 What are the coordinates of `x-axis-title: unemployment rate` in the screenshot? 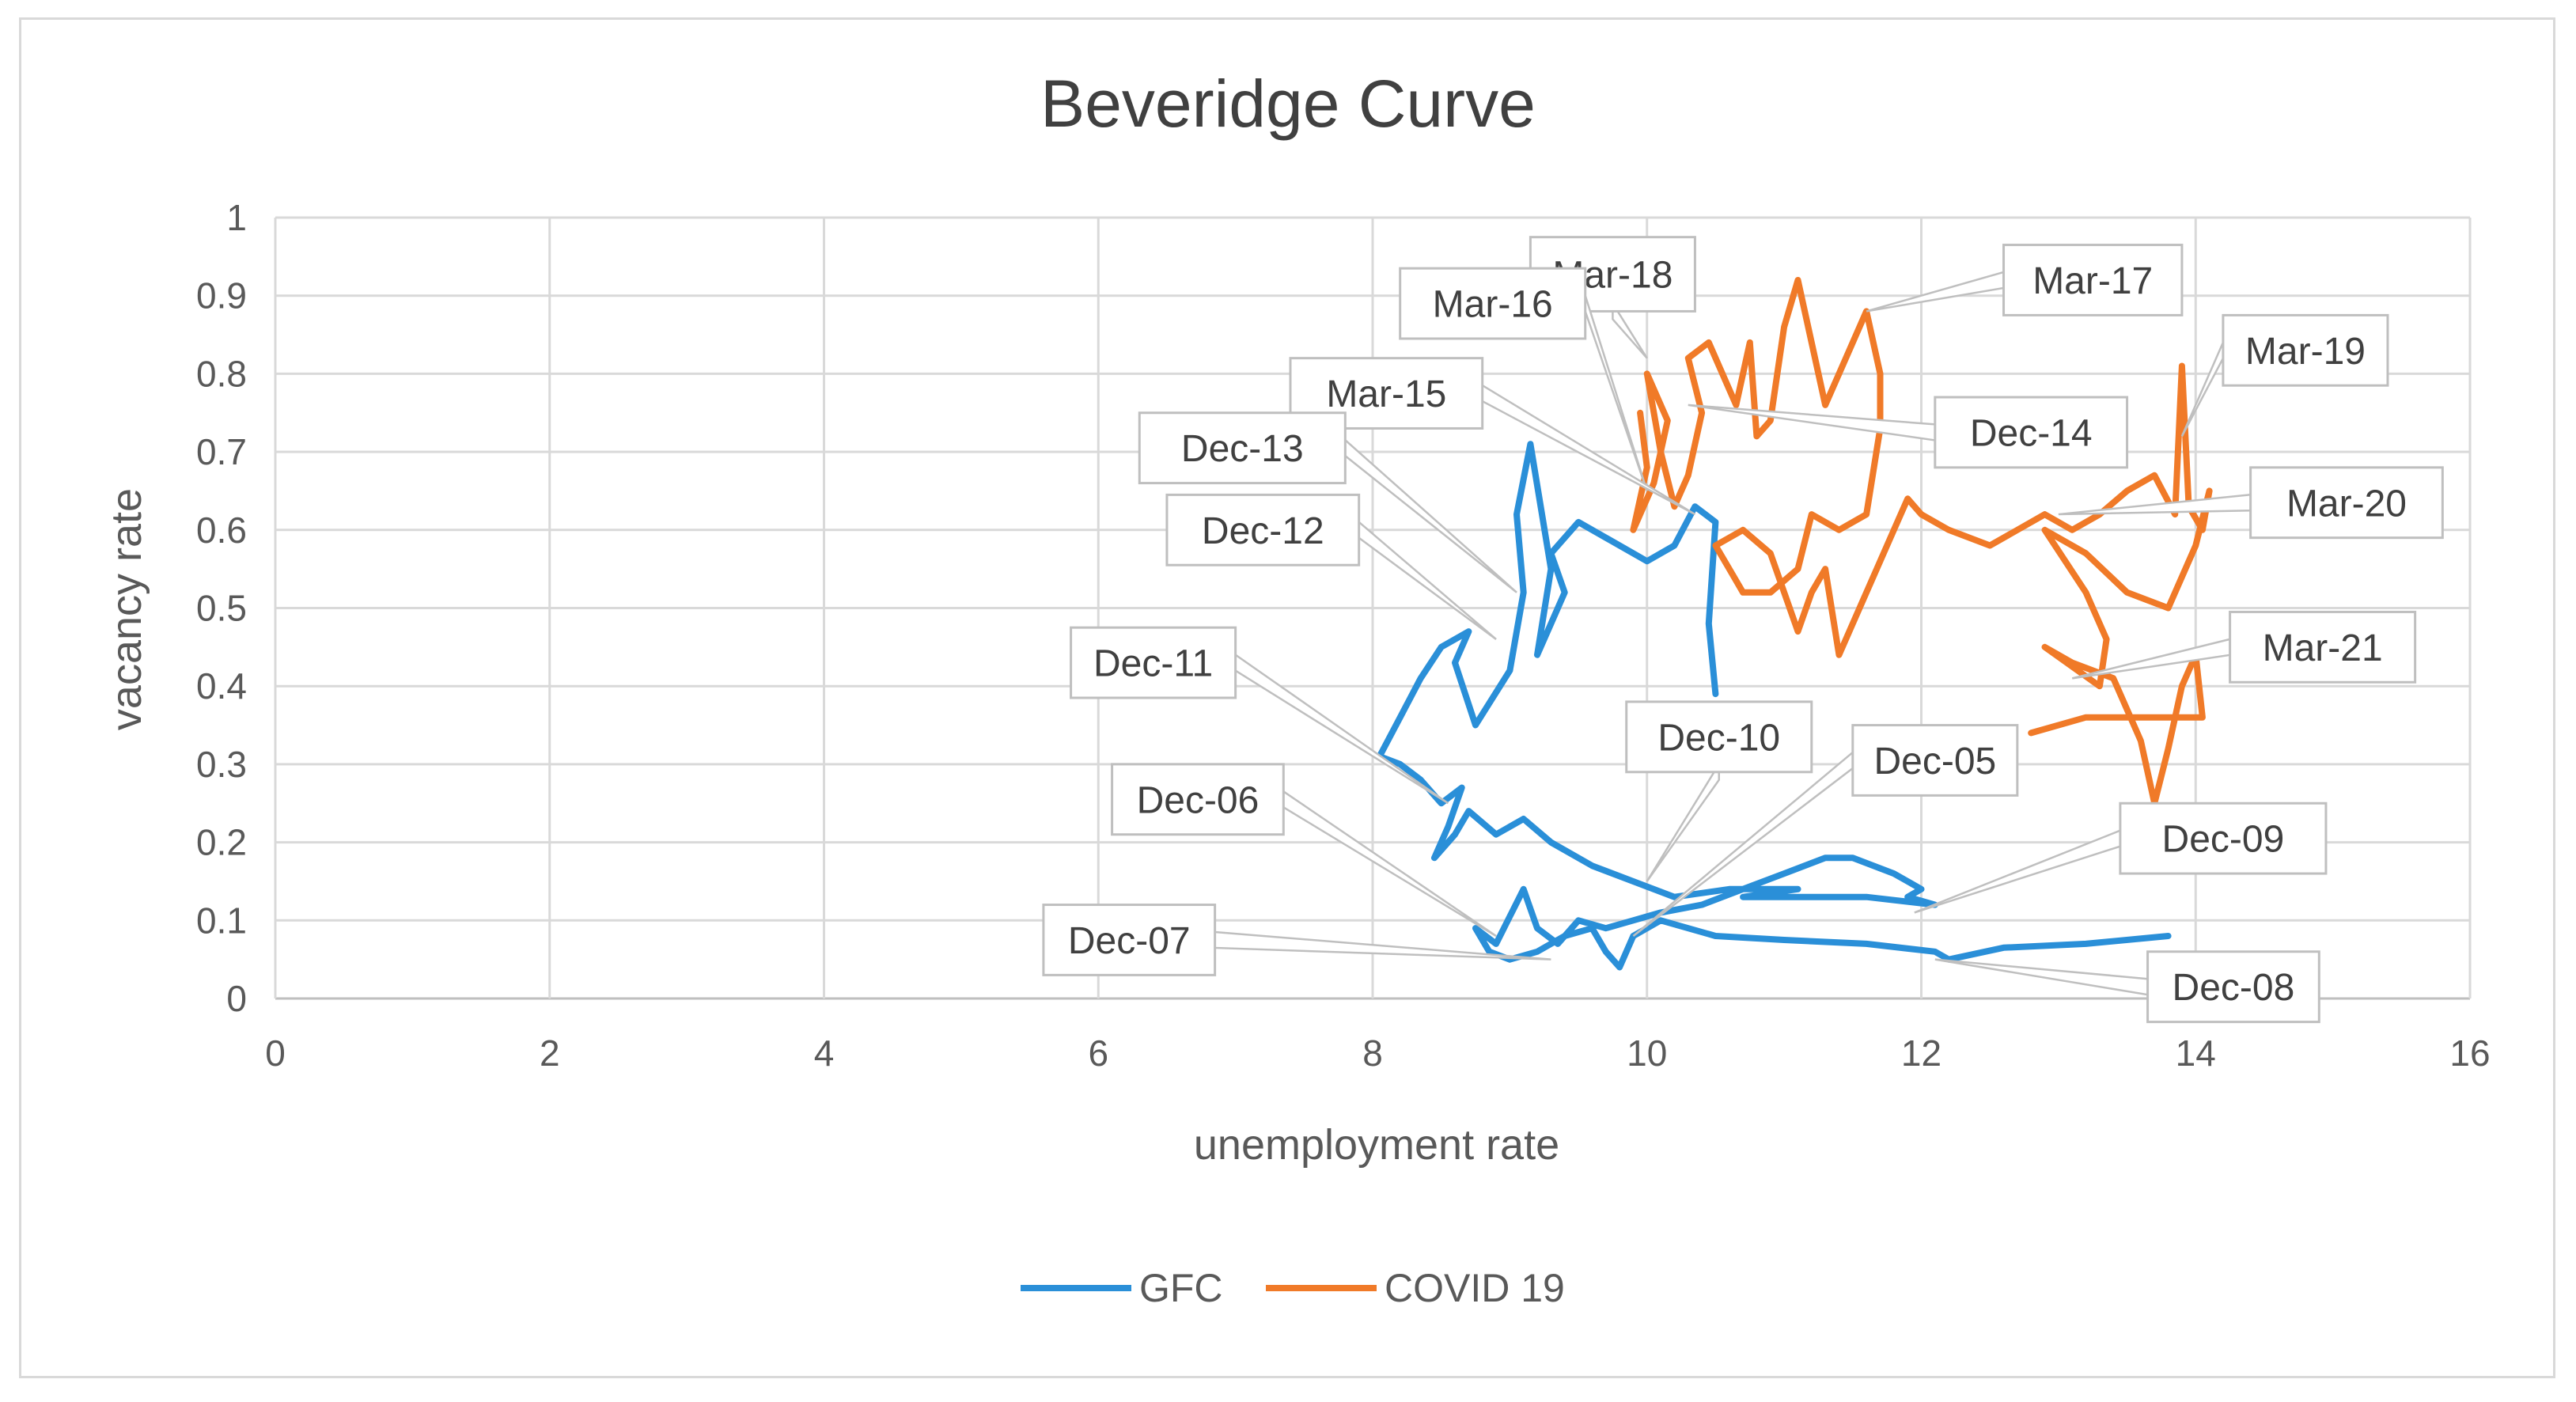 It's located at (1376, 1145).